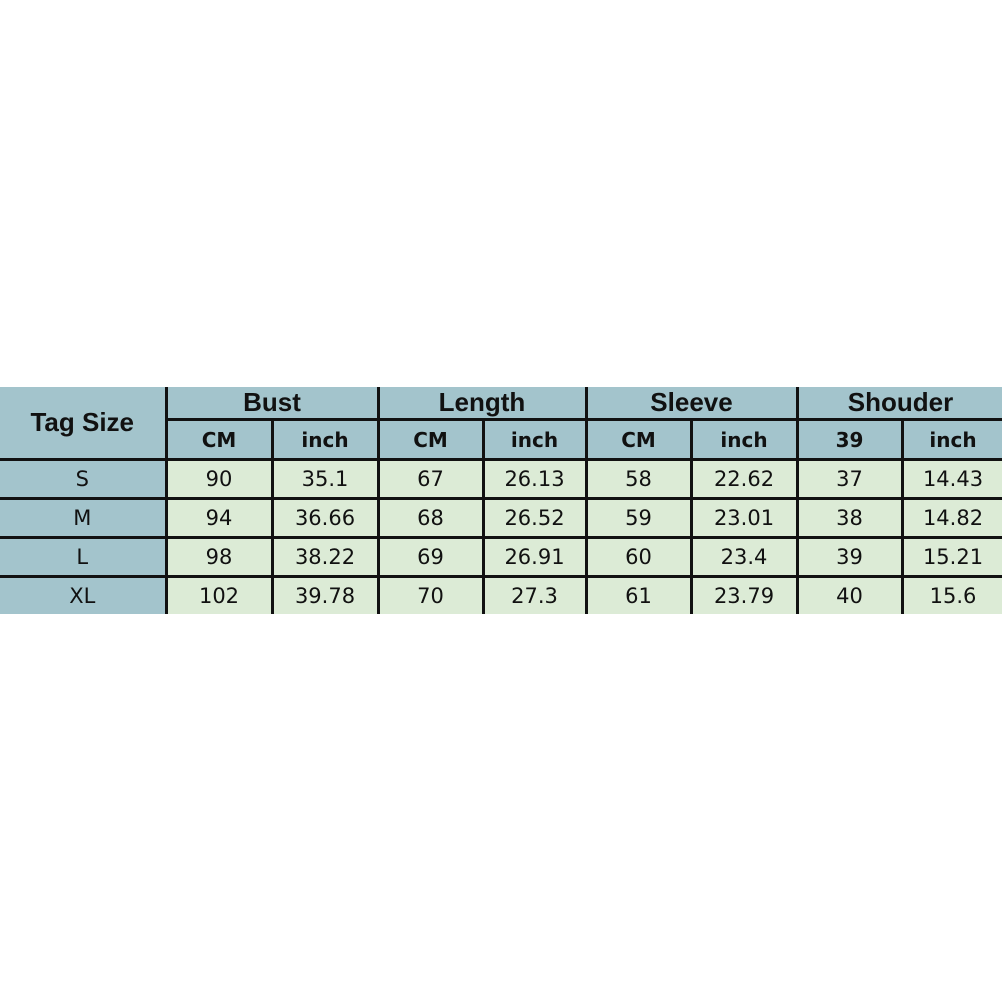 This screenshot has height=1002, width=1002. Describe the element at coordinates (638, 557) in the screenshot. I see `value-cell: 60` at that location.